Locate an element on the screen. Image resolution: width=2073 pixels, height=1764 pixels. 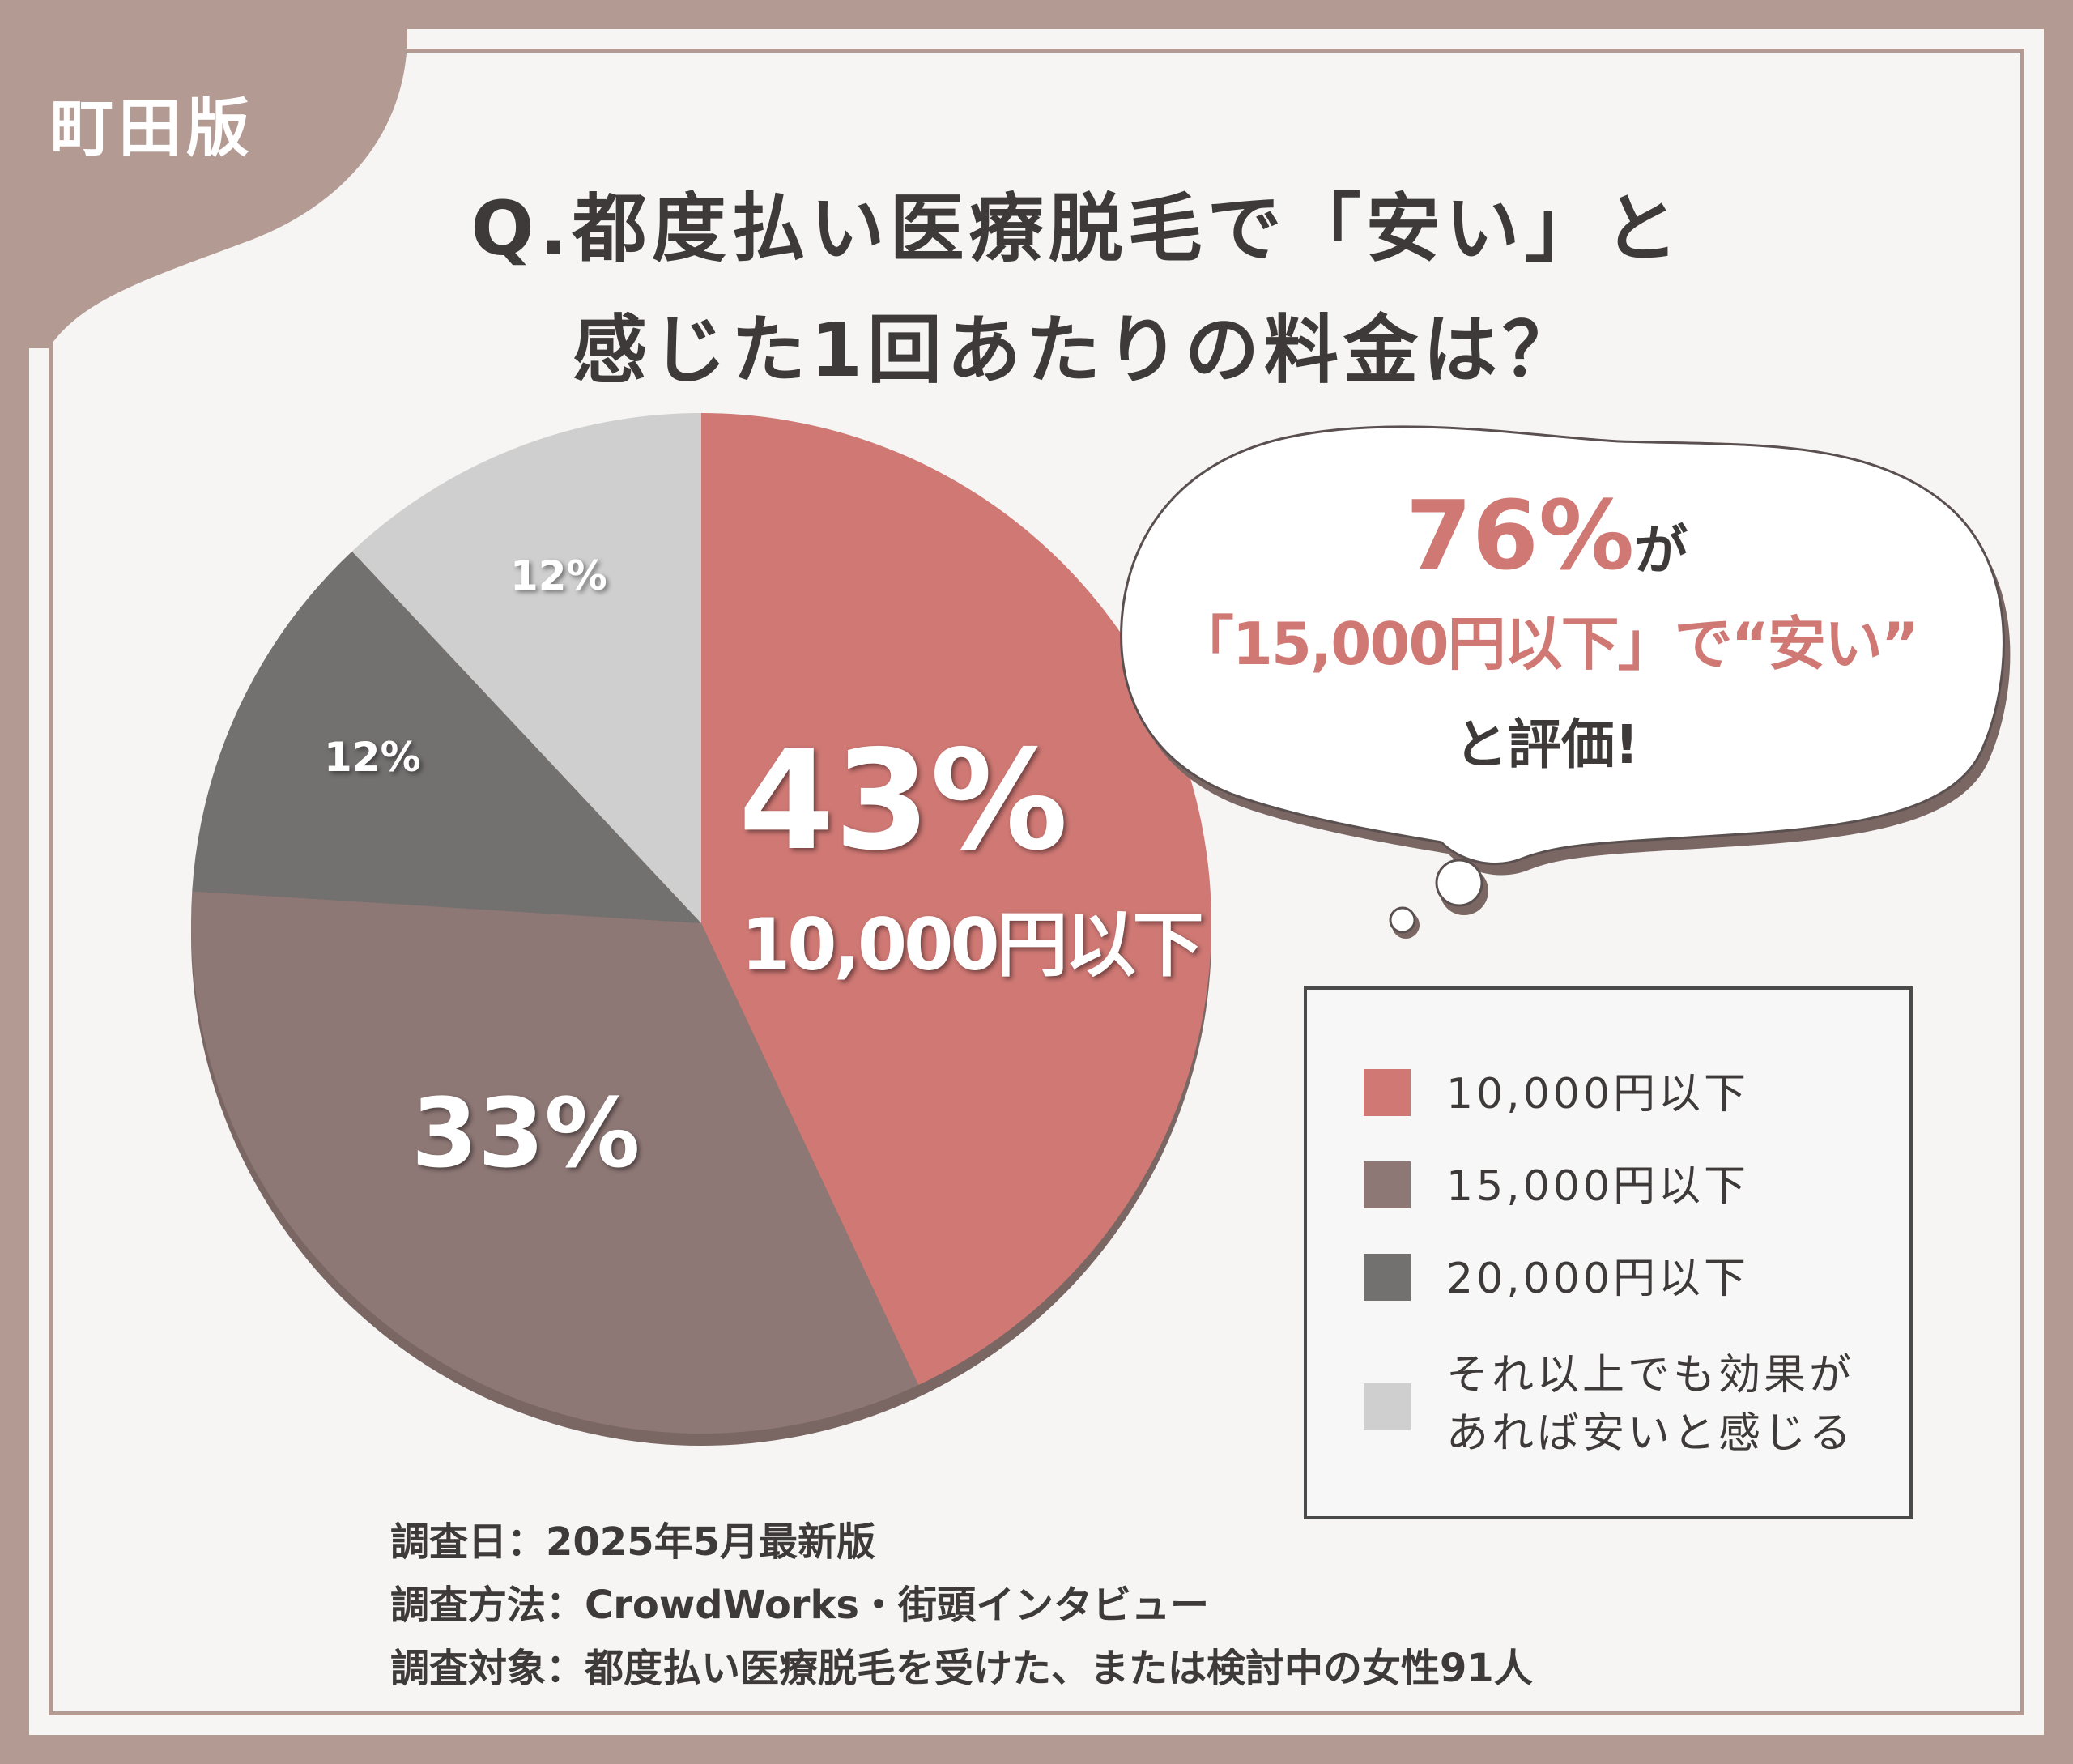
survey-date: 調査日：2025年5月最新版 is located at coordinates (632, 1542).